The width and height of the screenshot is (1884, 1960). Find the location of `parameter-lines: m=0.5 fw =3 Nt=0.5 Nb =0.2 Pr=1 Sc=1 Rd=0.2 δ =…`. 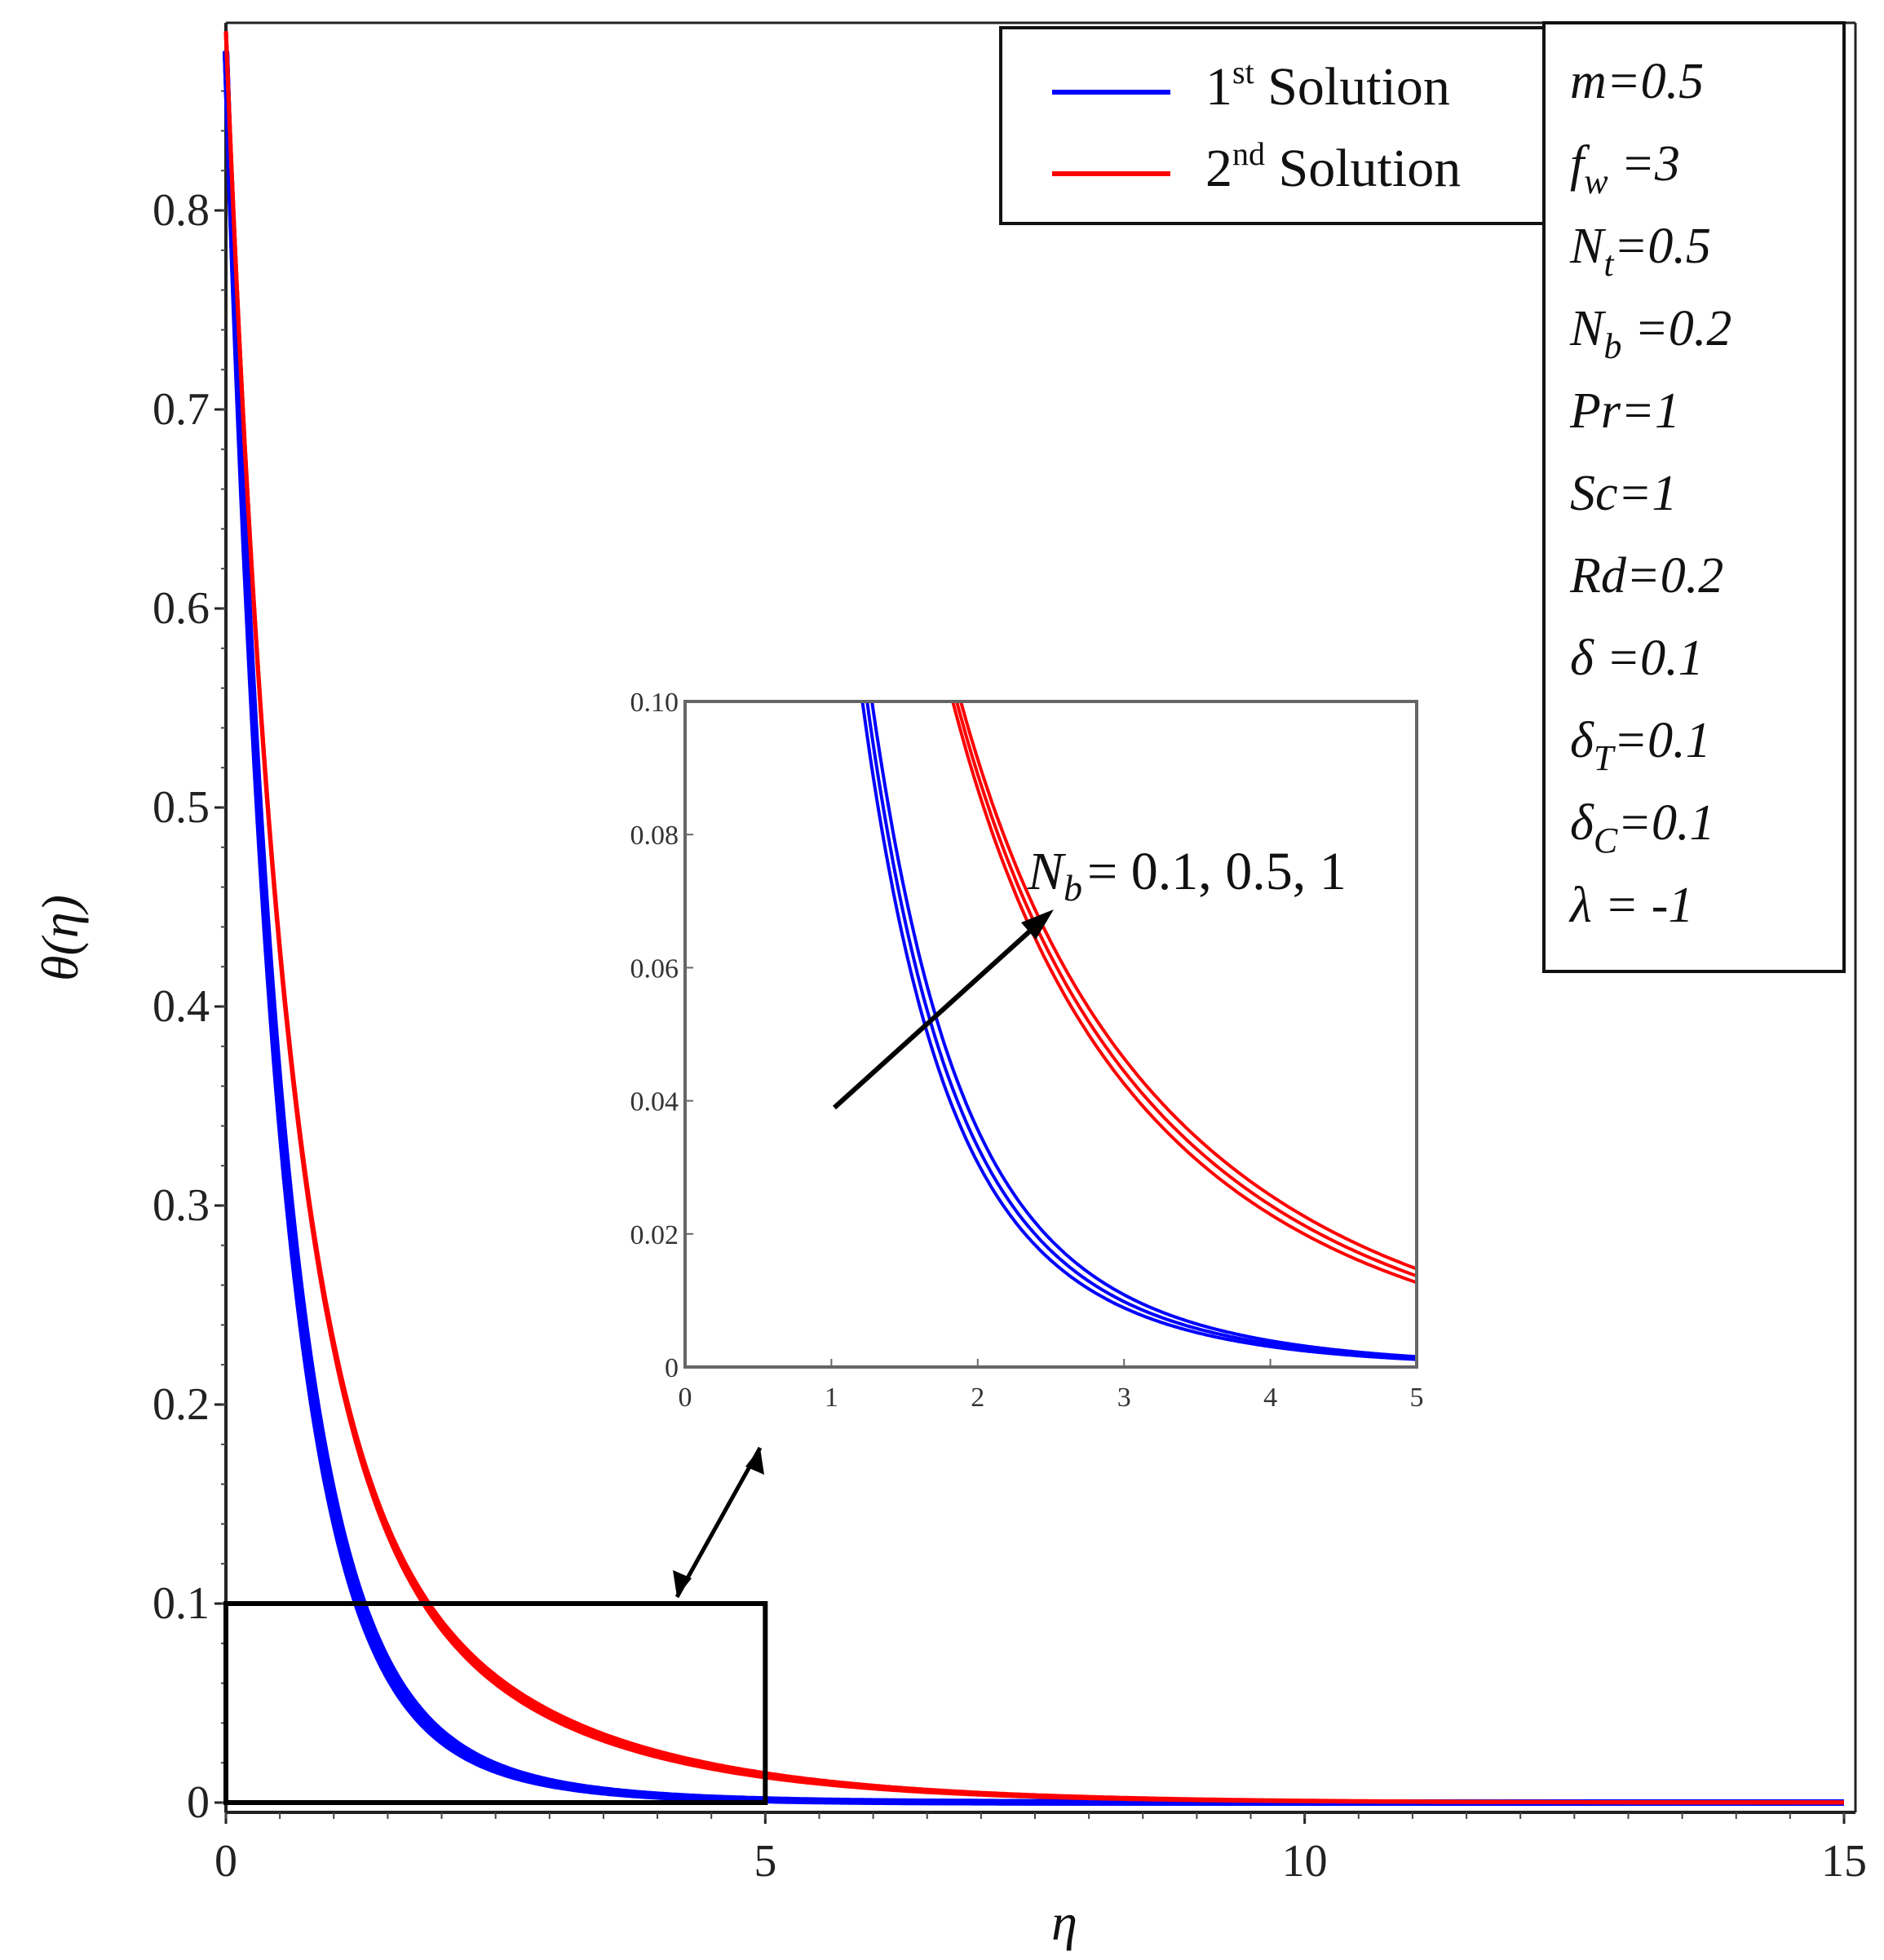

parameter-lines: m=0.5 fw =3 Nt=0.5 Nb =0.2 Pr=1 Sc=1 Rd=0.2 δ =… is located at coordinates (1650, 493).